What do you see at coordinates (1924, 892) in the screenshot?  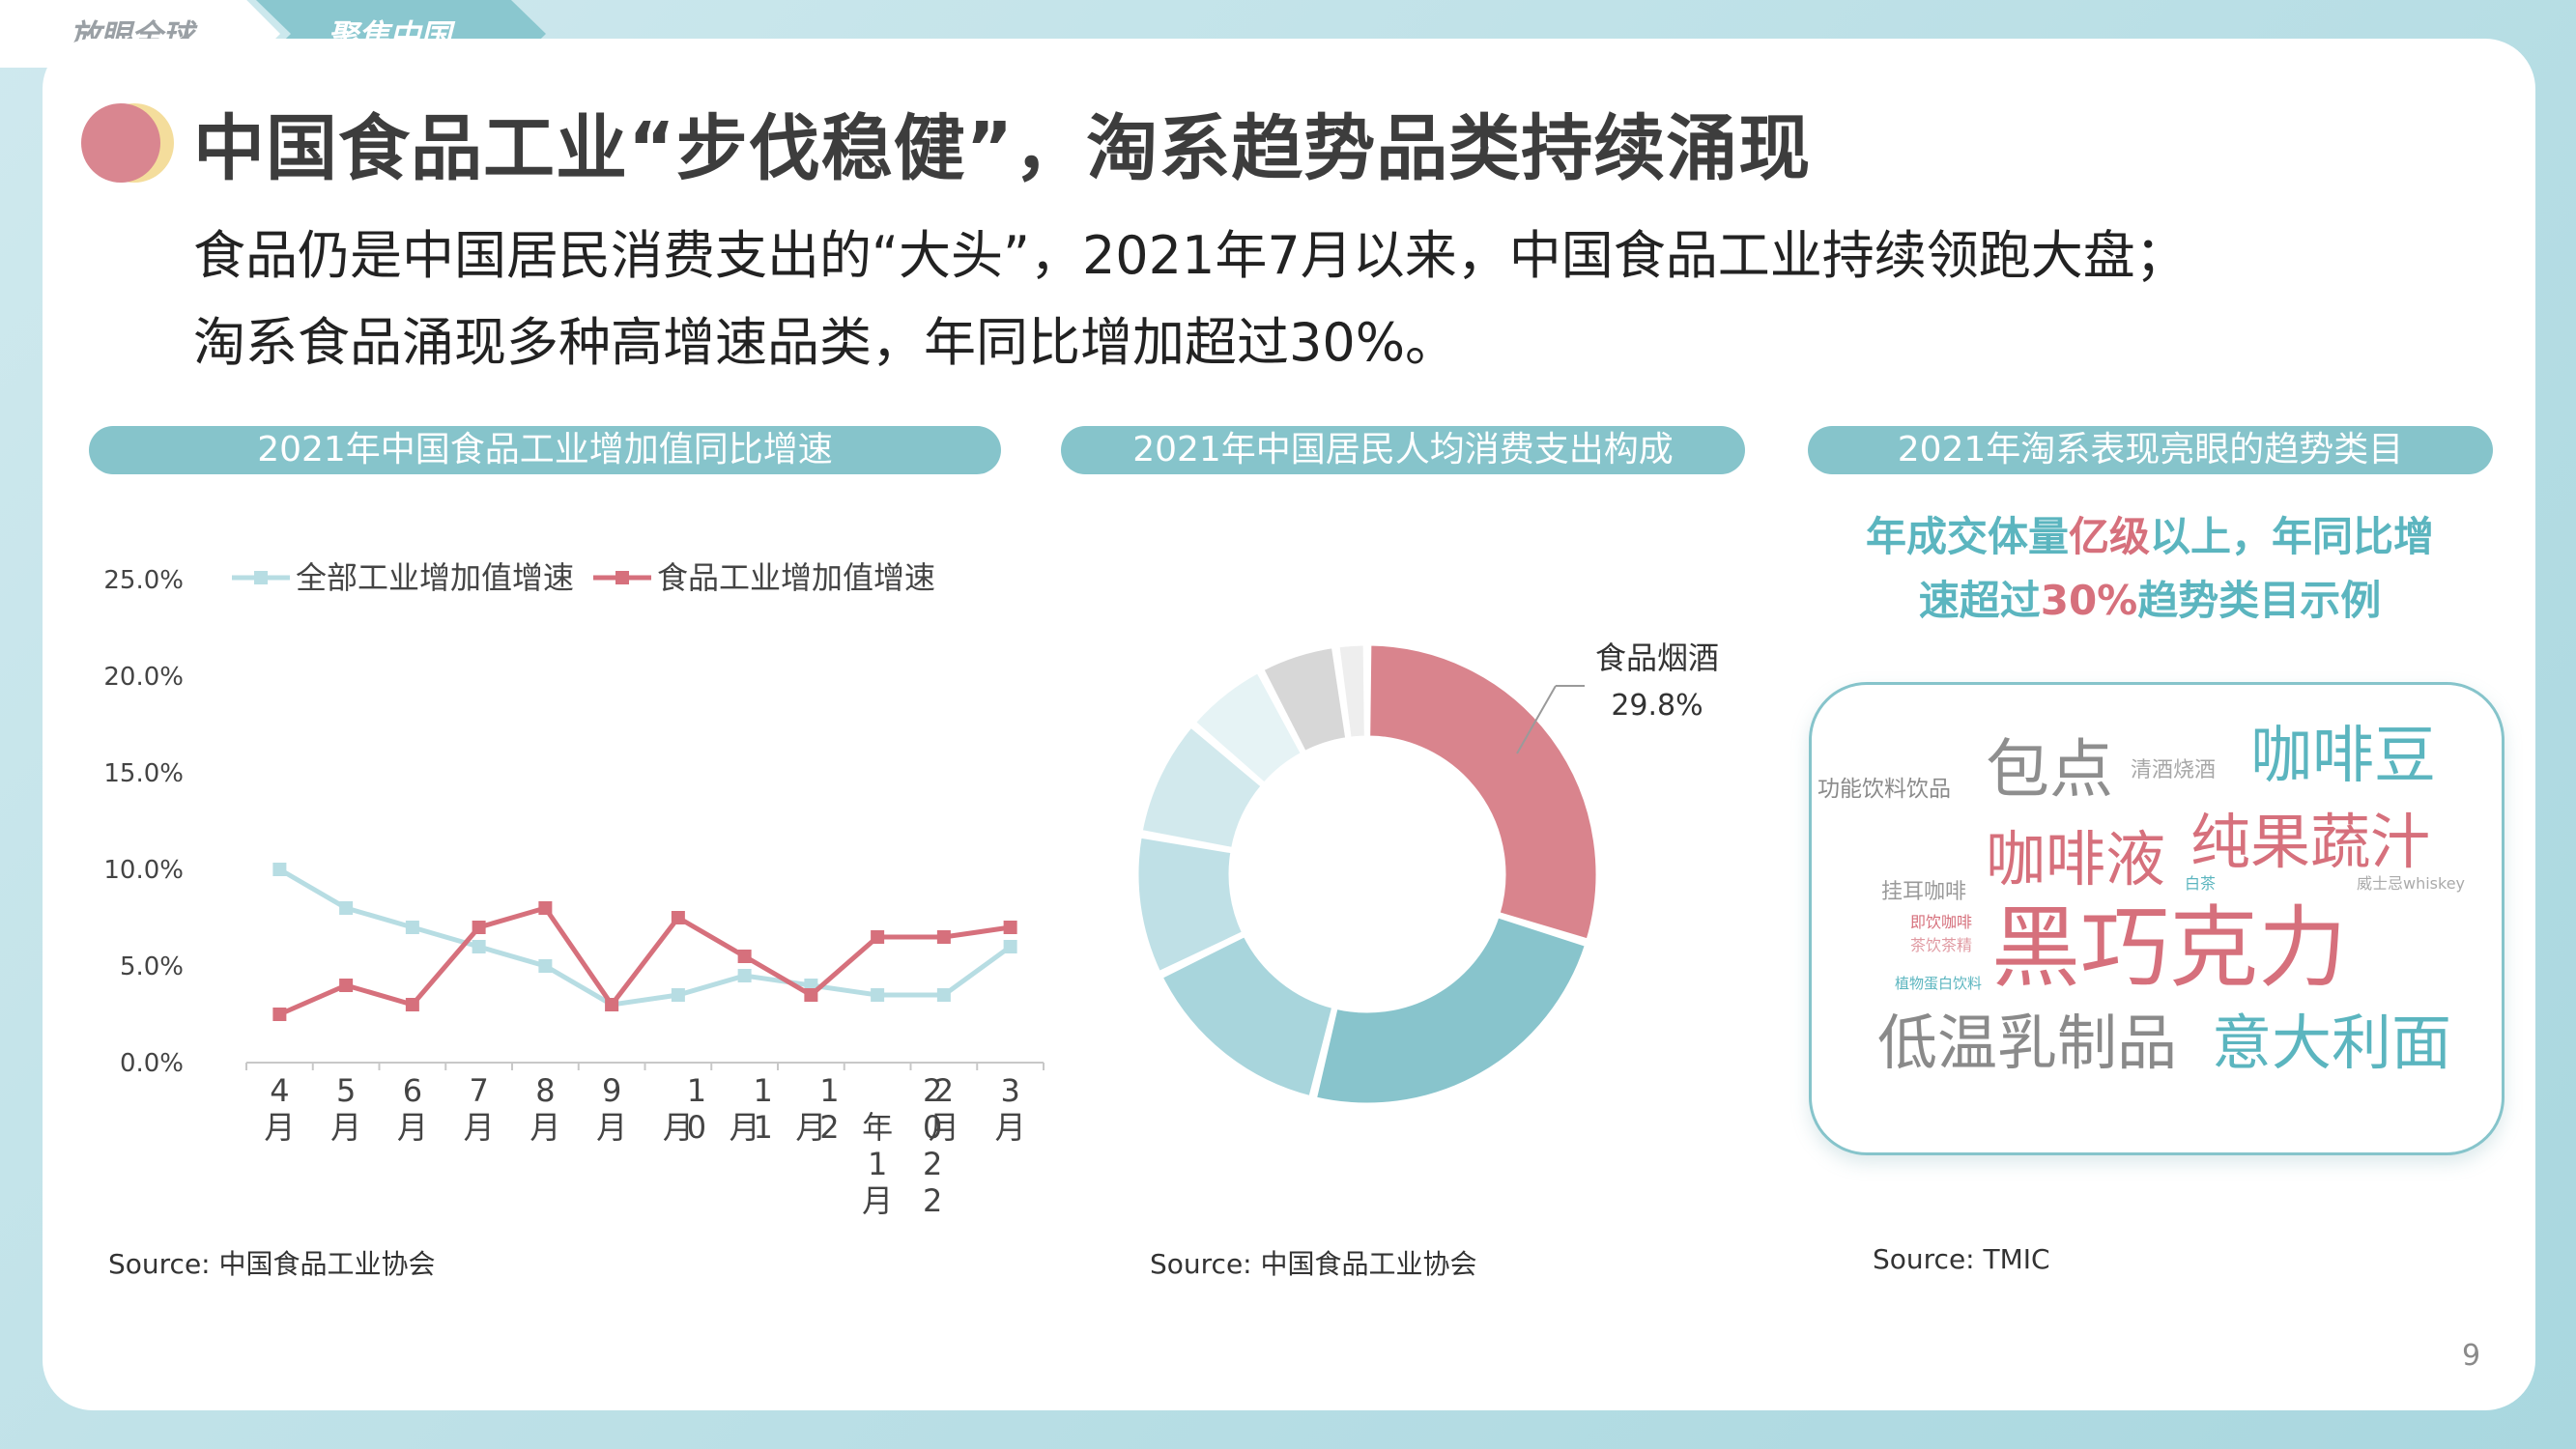 I see `word-drip-coffee: 挂耳咖啡` at bounding box center [1924, 892].